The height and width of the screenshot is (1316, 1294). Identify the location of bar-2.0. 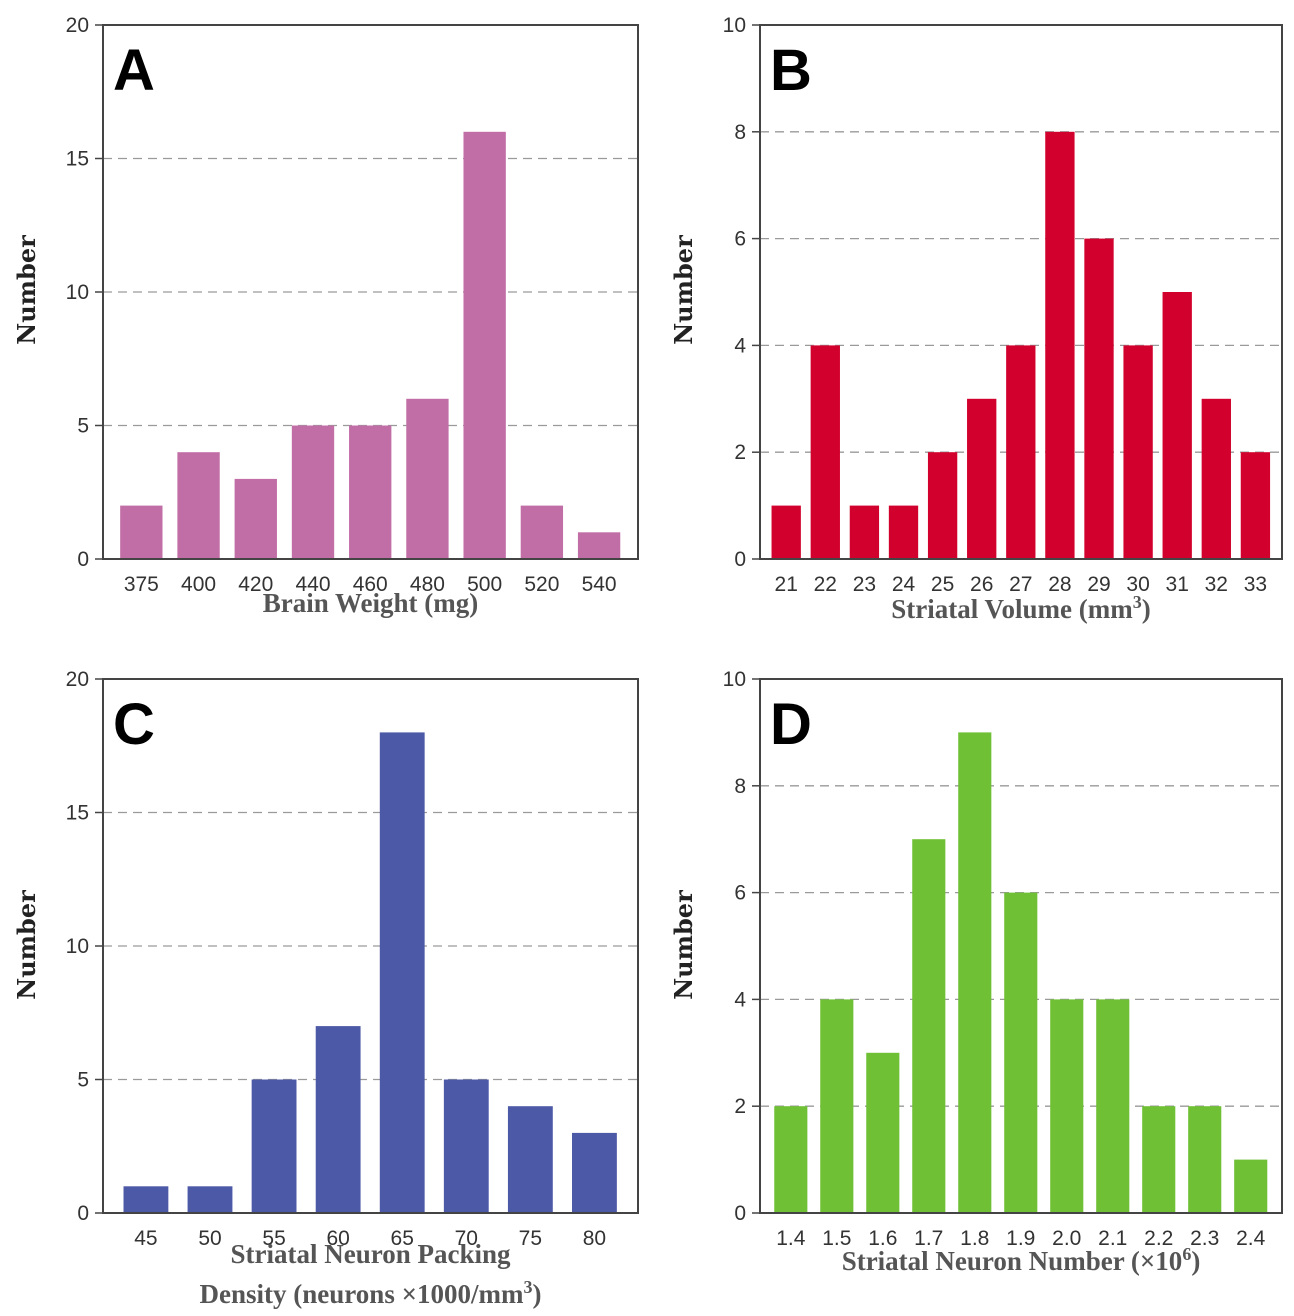
(1067, 1106).